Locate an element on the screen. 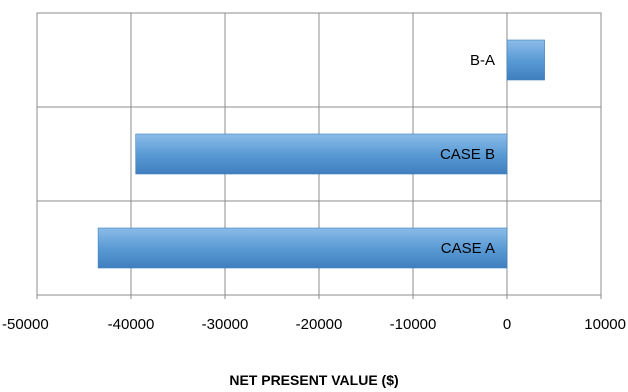 Image resolution: width=628 pixels, height=392 pixels. x-tick-label: 10000 is located at coordinates (605, 324).